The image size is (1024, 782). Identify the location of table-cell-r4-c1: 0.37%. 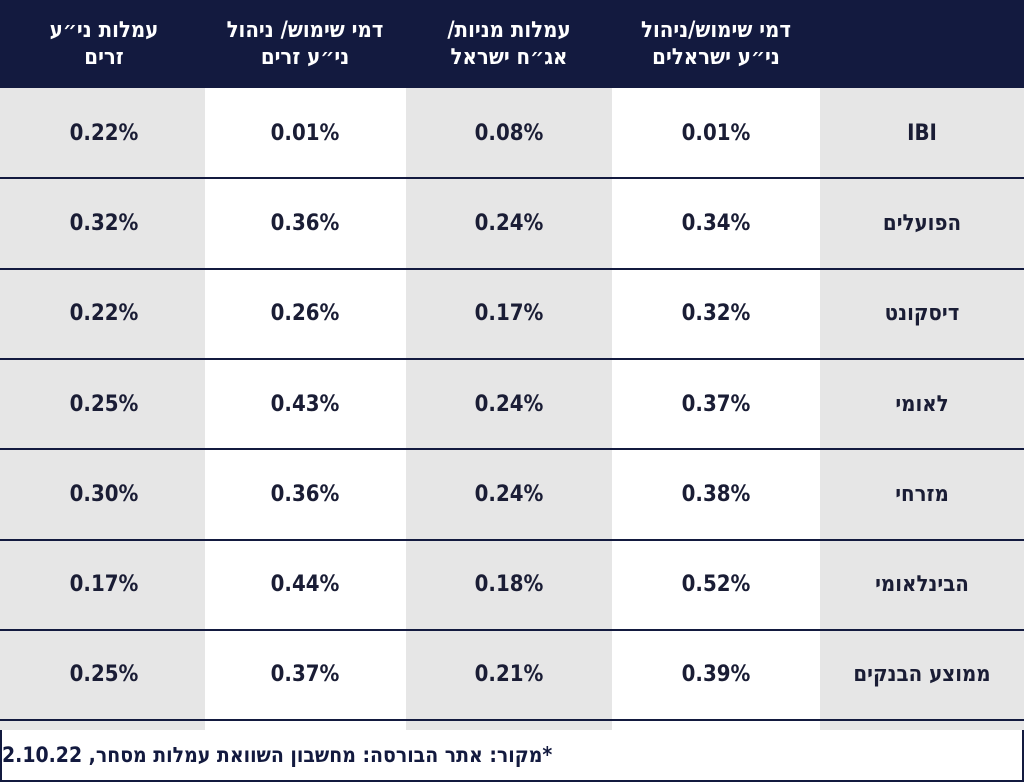
(716, 404).